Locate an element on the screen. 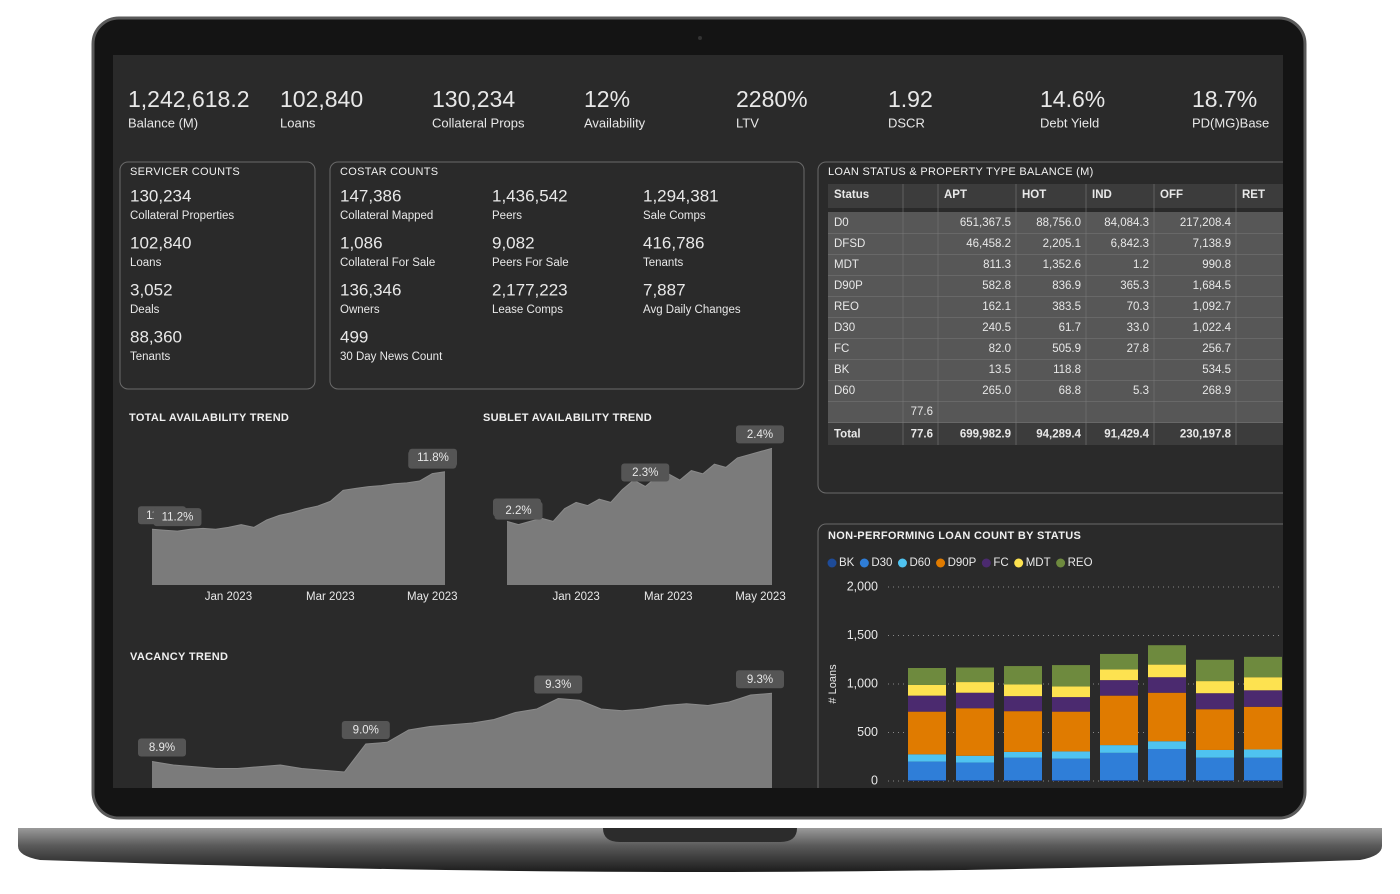 The width and height of the screenshot is (1400, 894). kpi-label: Balance (M) is located at coordinates (163, 122).